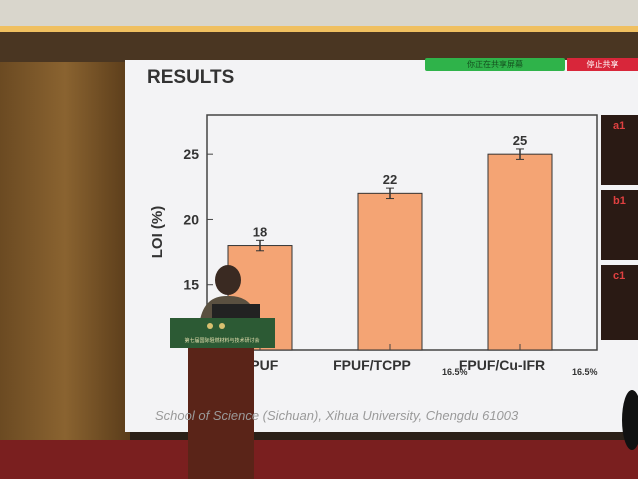 This screenshot has height=479, width=638. Describe the element at coordinates (390, 179) in the screenshot. I see `data-label: 22` at that location.